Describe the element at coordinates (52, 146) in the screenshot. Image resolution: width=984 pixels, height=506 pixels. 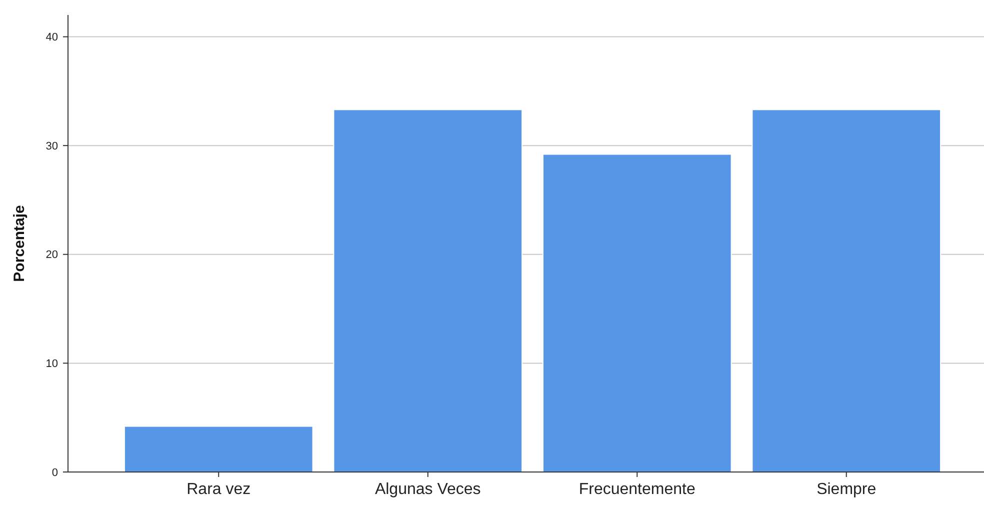
I see `y-tick-label: 30` at that location.